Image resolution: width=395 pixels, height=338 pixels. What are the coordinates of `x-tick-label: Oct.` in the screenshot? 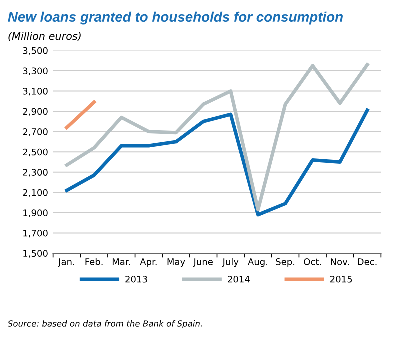 It's located at (313, 262).